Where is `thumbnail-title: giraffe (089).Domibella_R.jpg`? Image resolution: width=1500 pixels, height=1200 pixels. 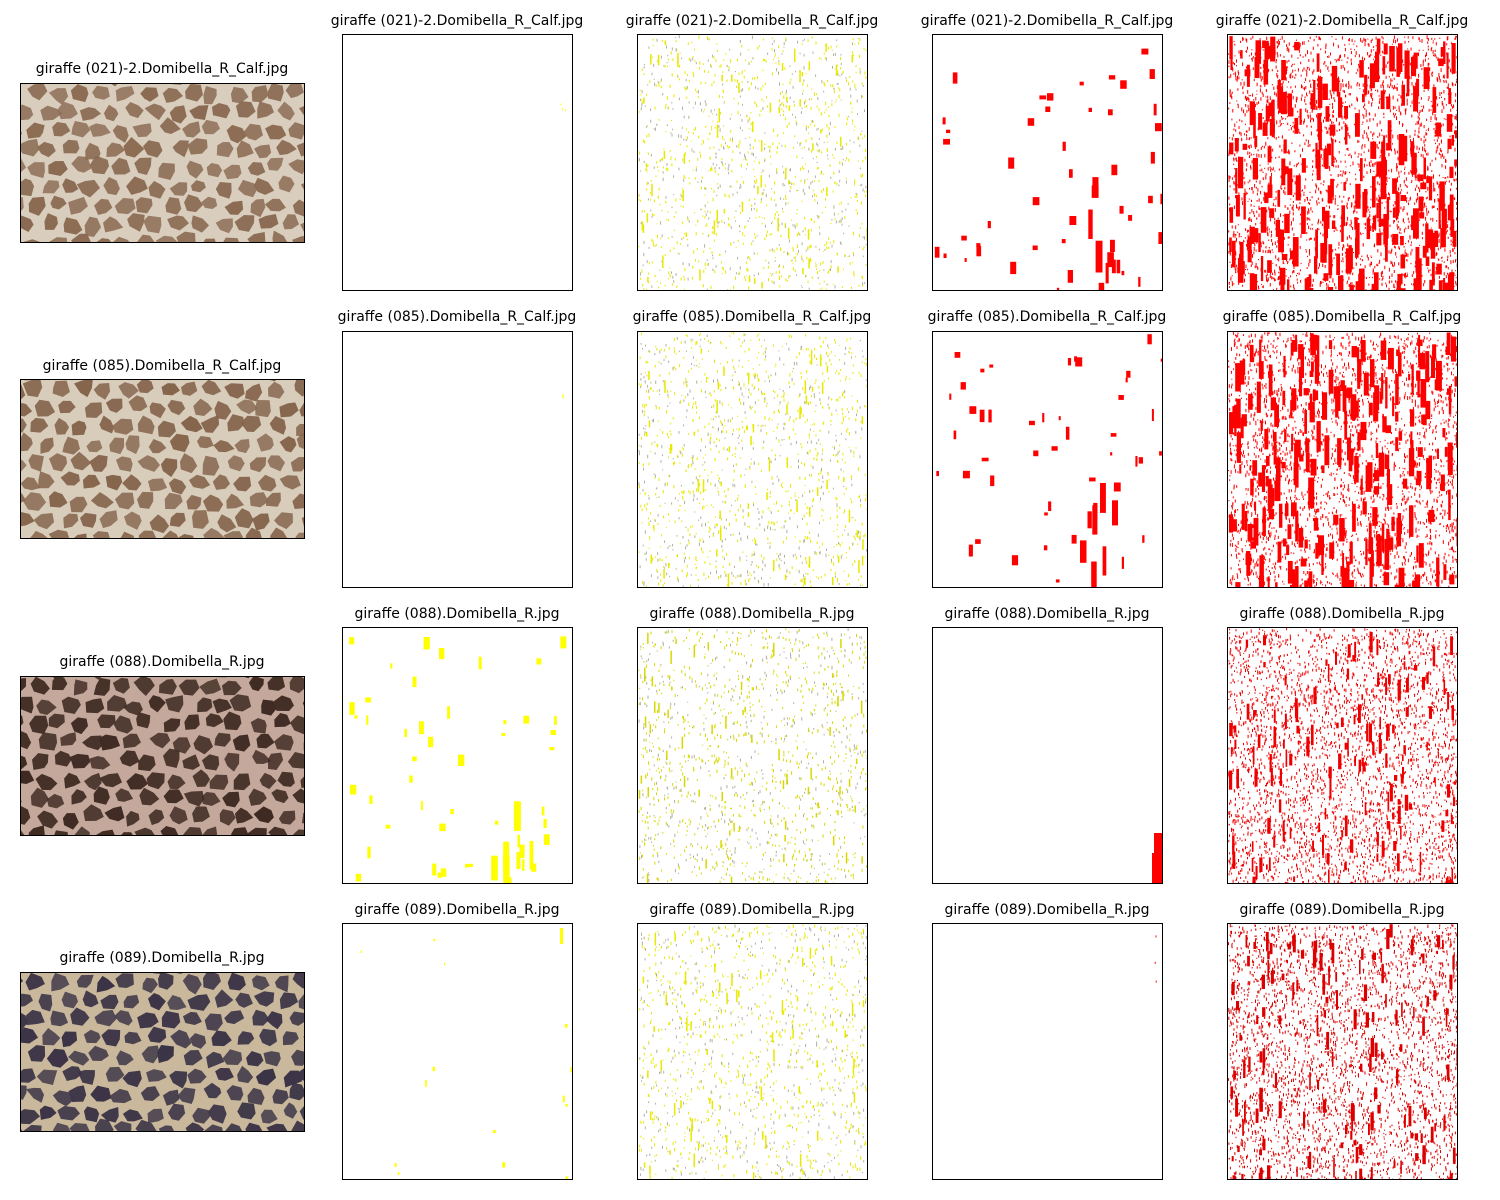
thumbnail-title: giraffe (089).Domibella_R.jpg is located at coordinates (162, 958).